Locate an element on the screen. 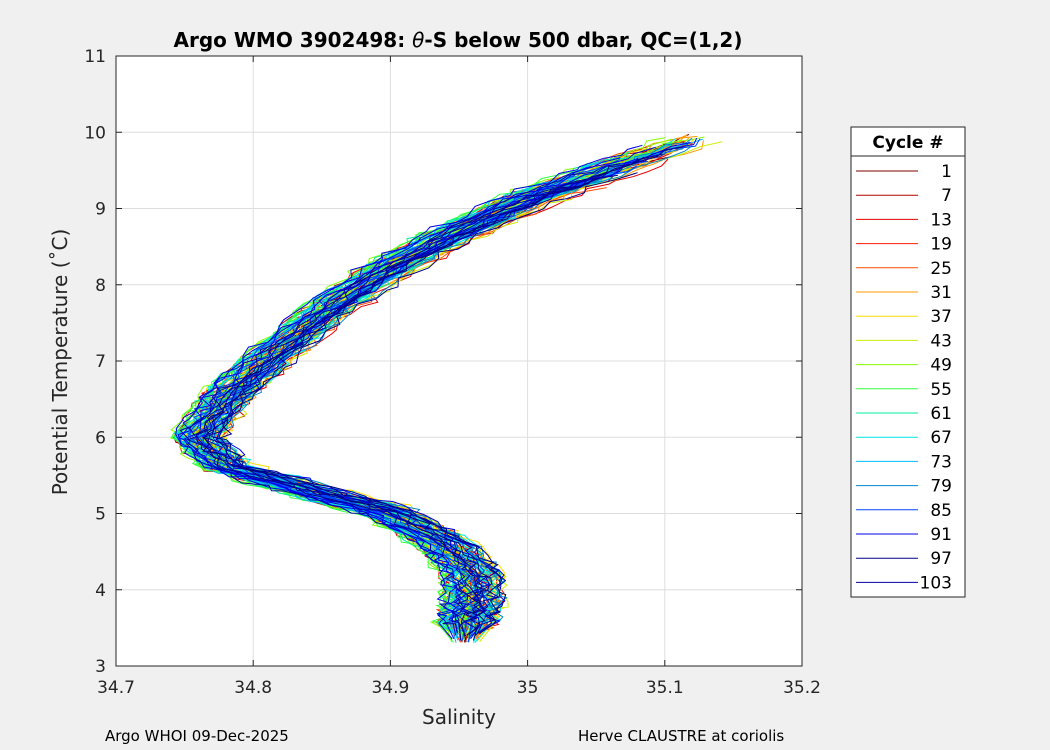 Image resolution: width=1050 pixels, height=750 pixels. legend-label: 103 is located at coordinates (936, 583).